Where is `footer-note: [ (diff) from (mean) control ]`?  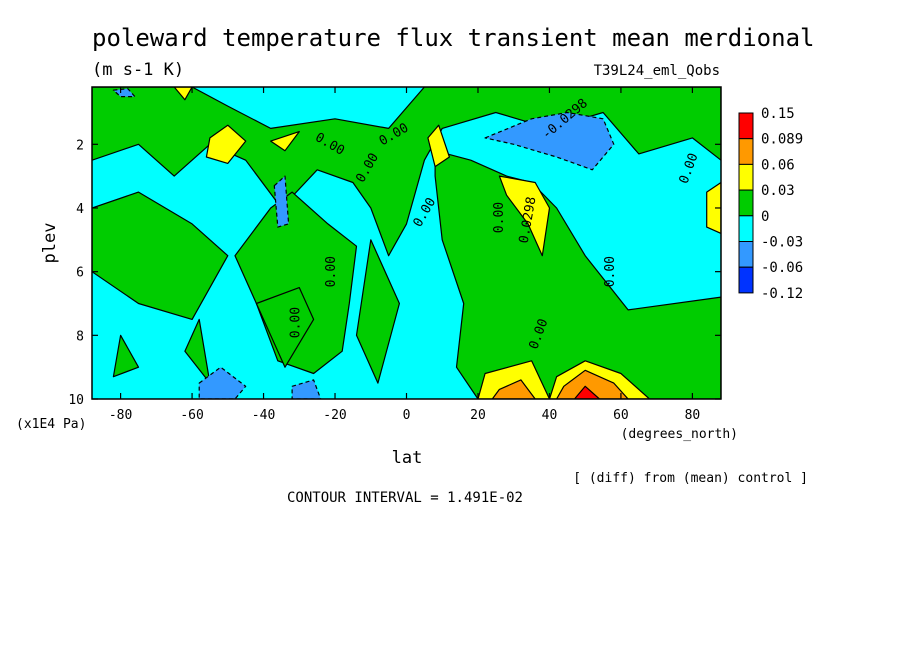
footer-note: [ (diff) from (mean) control ] is located at coordinates (690, 478).